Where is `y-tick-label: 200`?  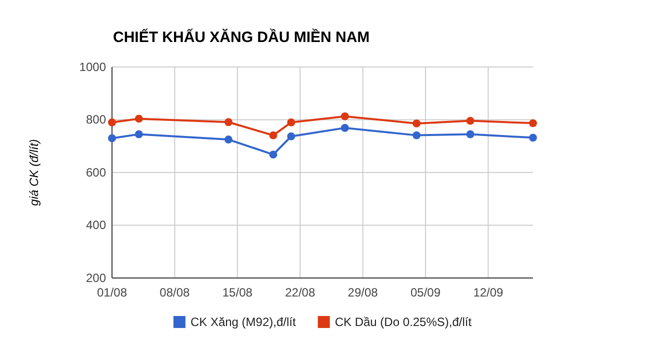
y-tick-label: 200 is located at coordinates (96, 277).